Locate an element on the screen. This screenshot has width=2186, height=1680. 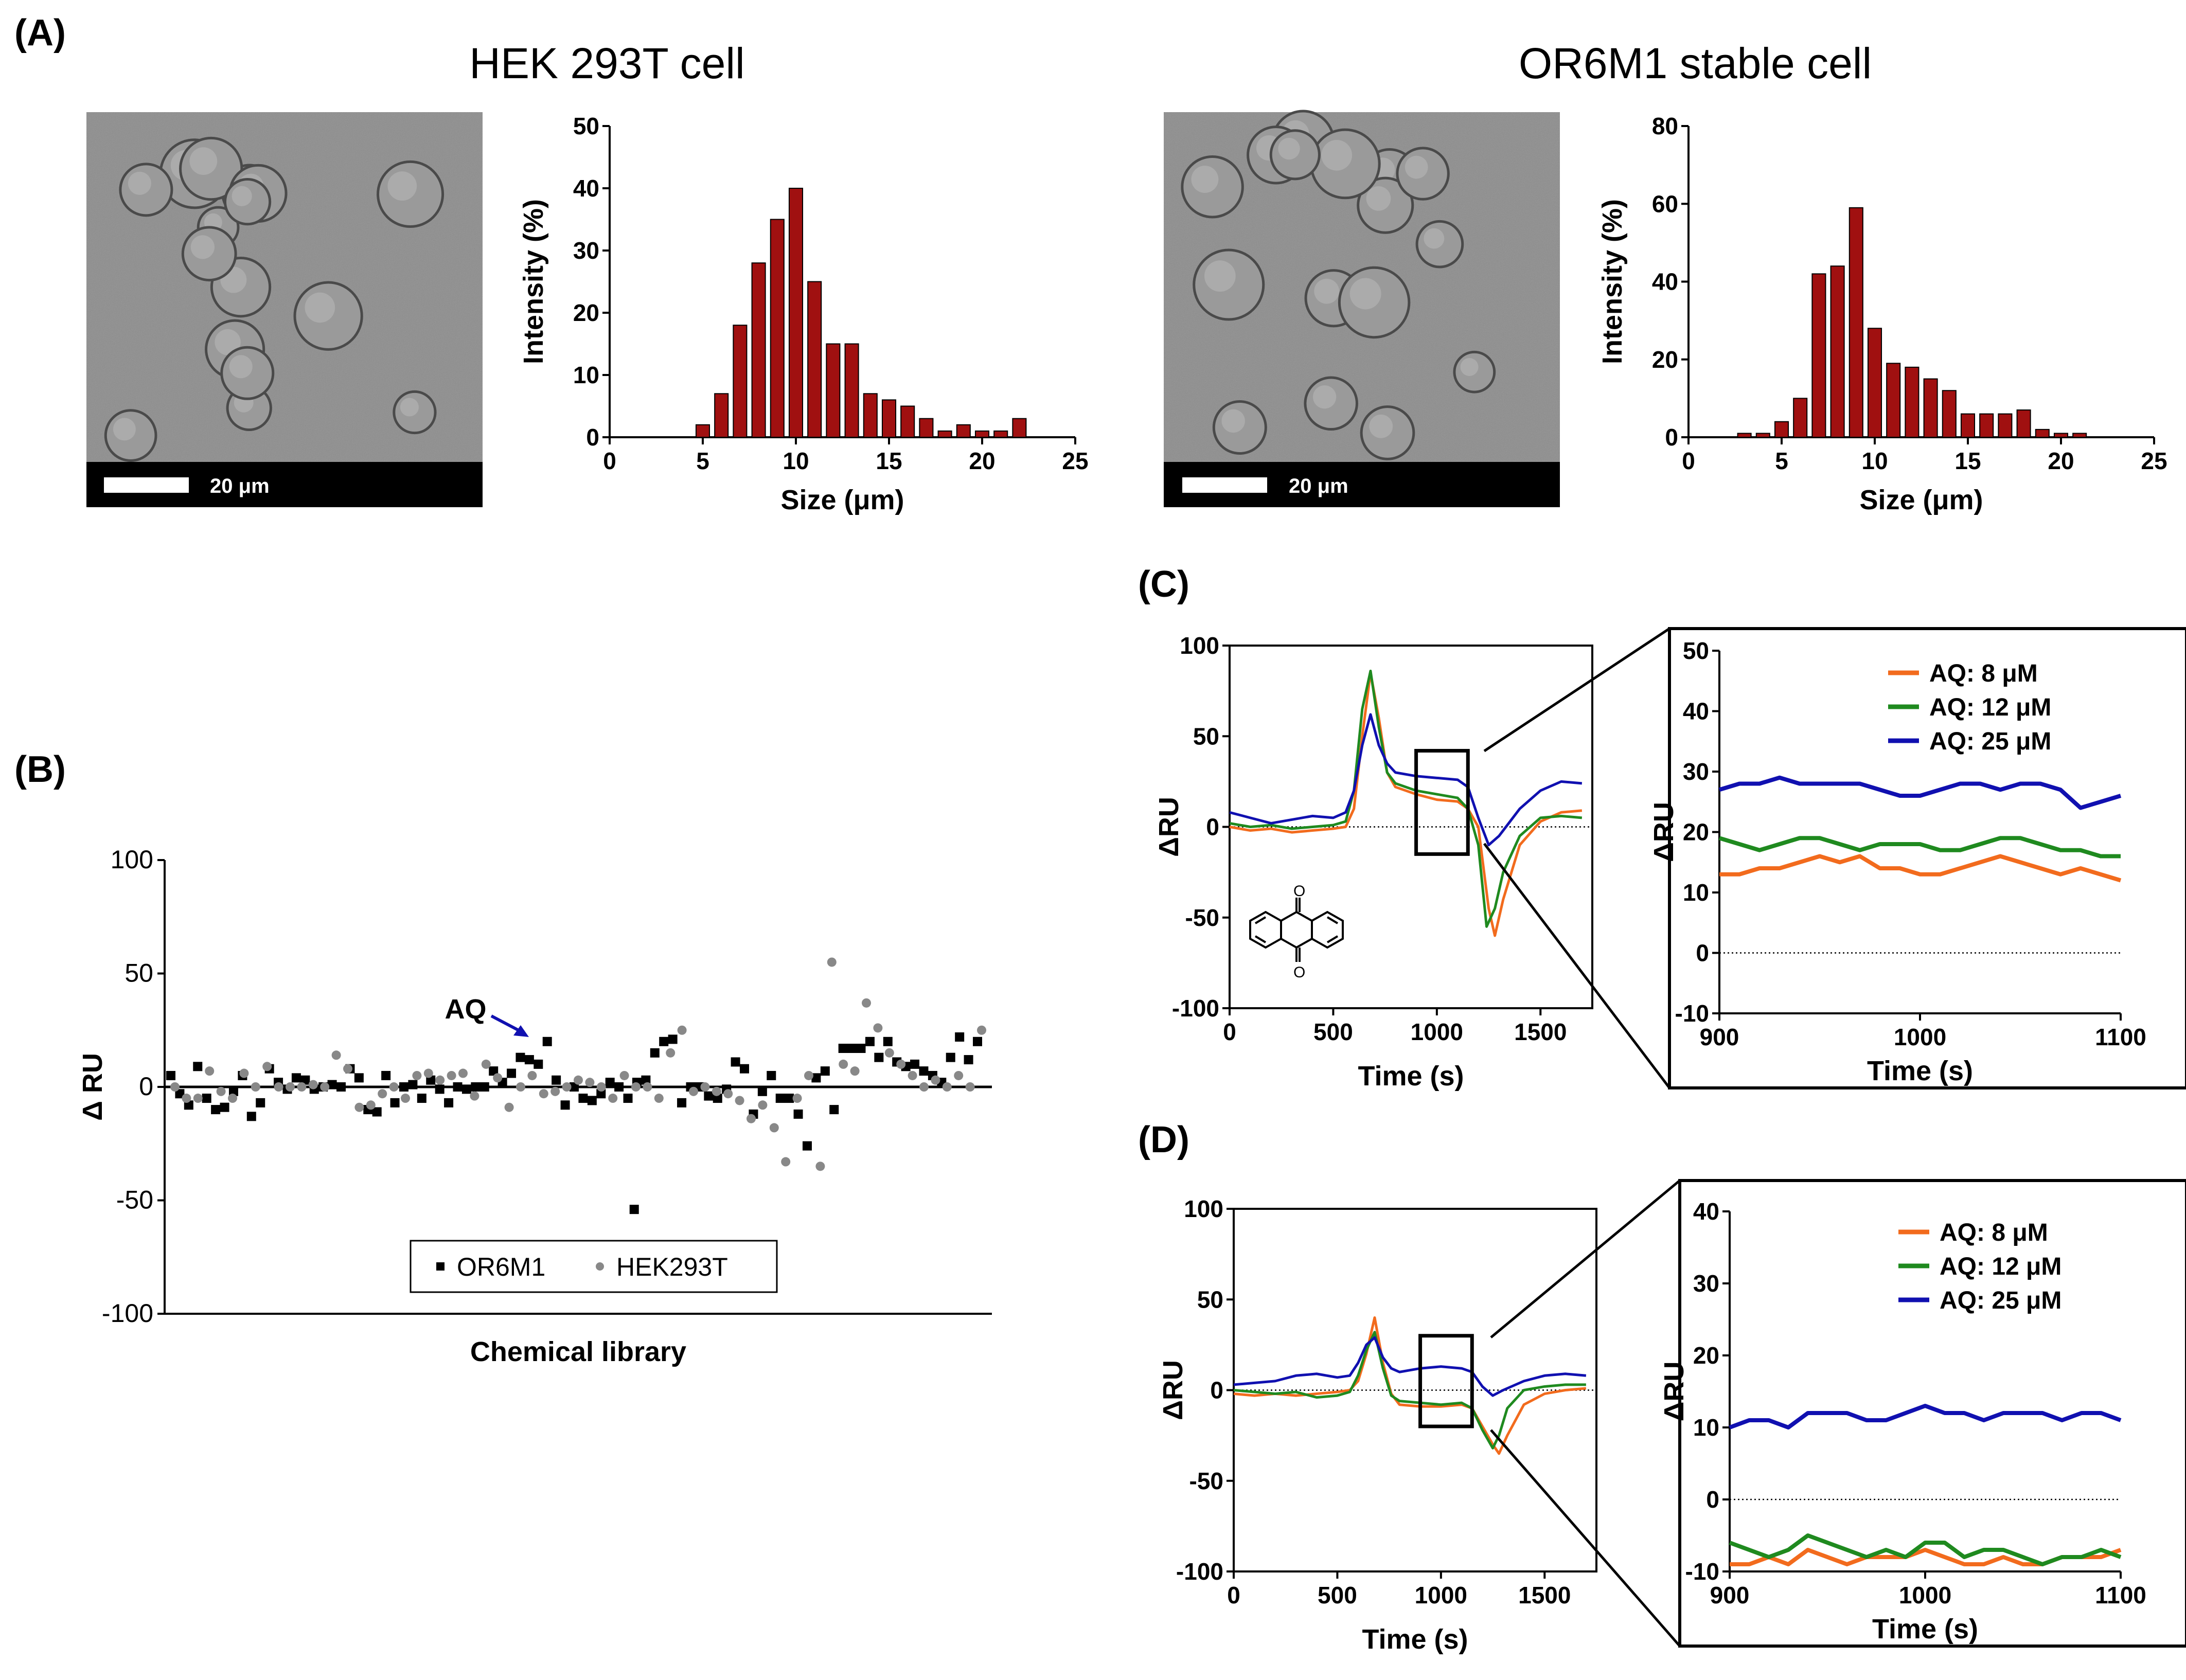
x-tick-label: 1500 is located at coordinates (1544, 1595).